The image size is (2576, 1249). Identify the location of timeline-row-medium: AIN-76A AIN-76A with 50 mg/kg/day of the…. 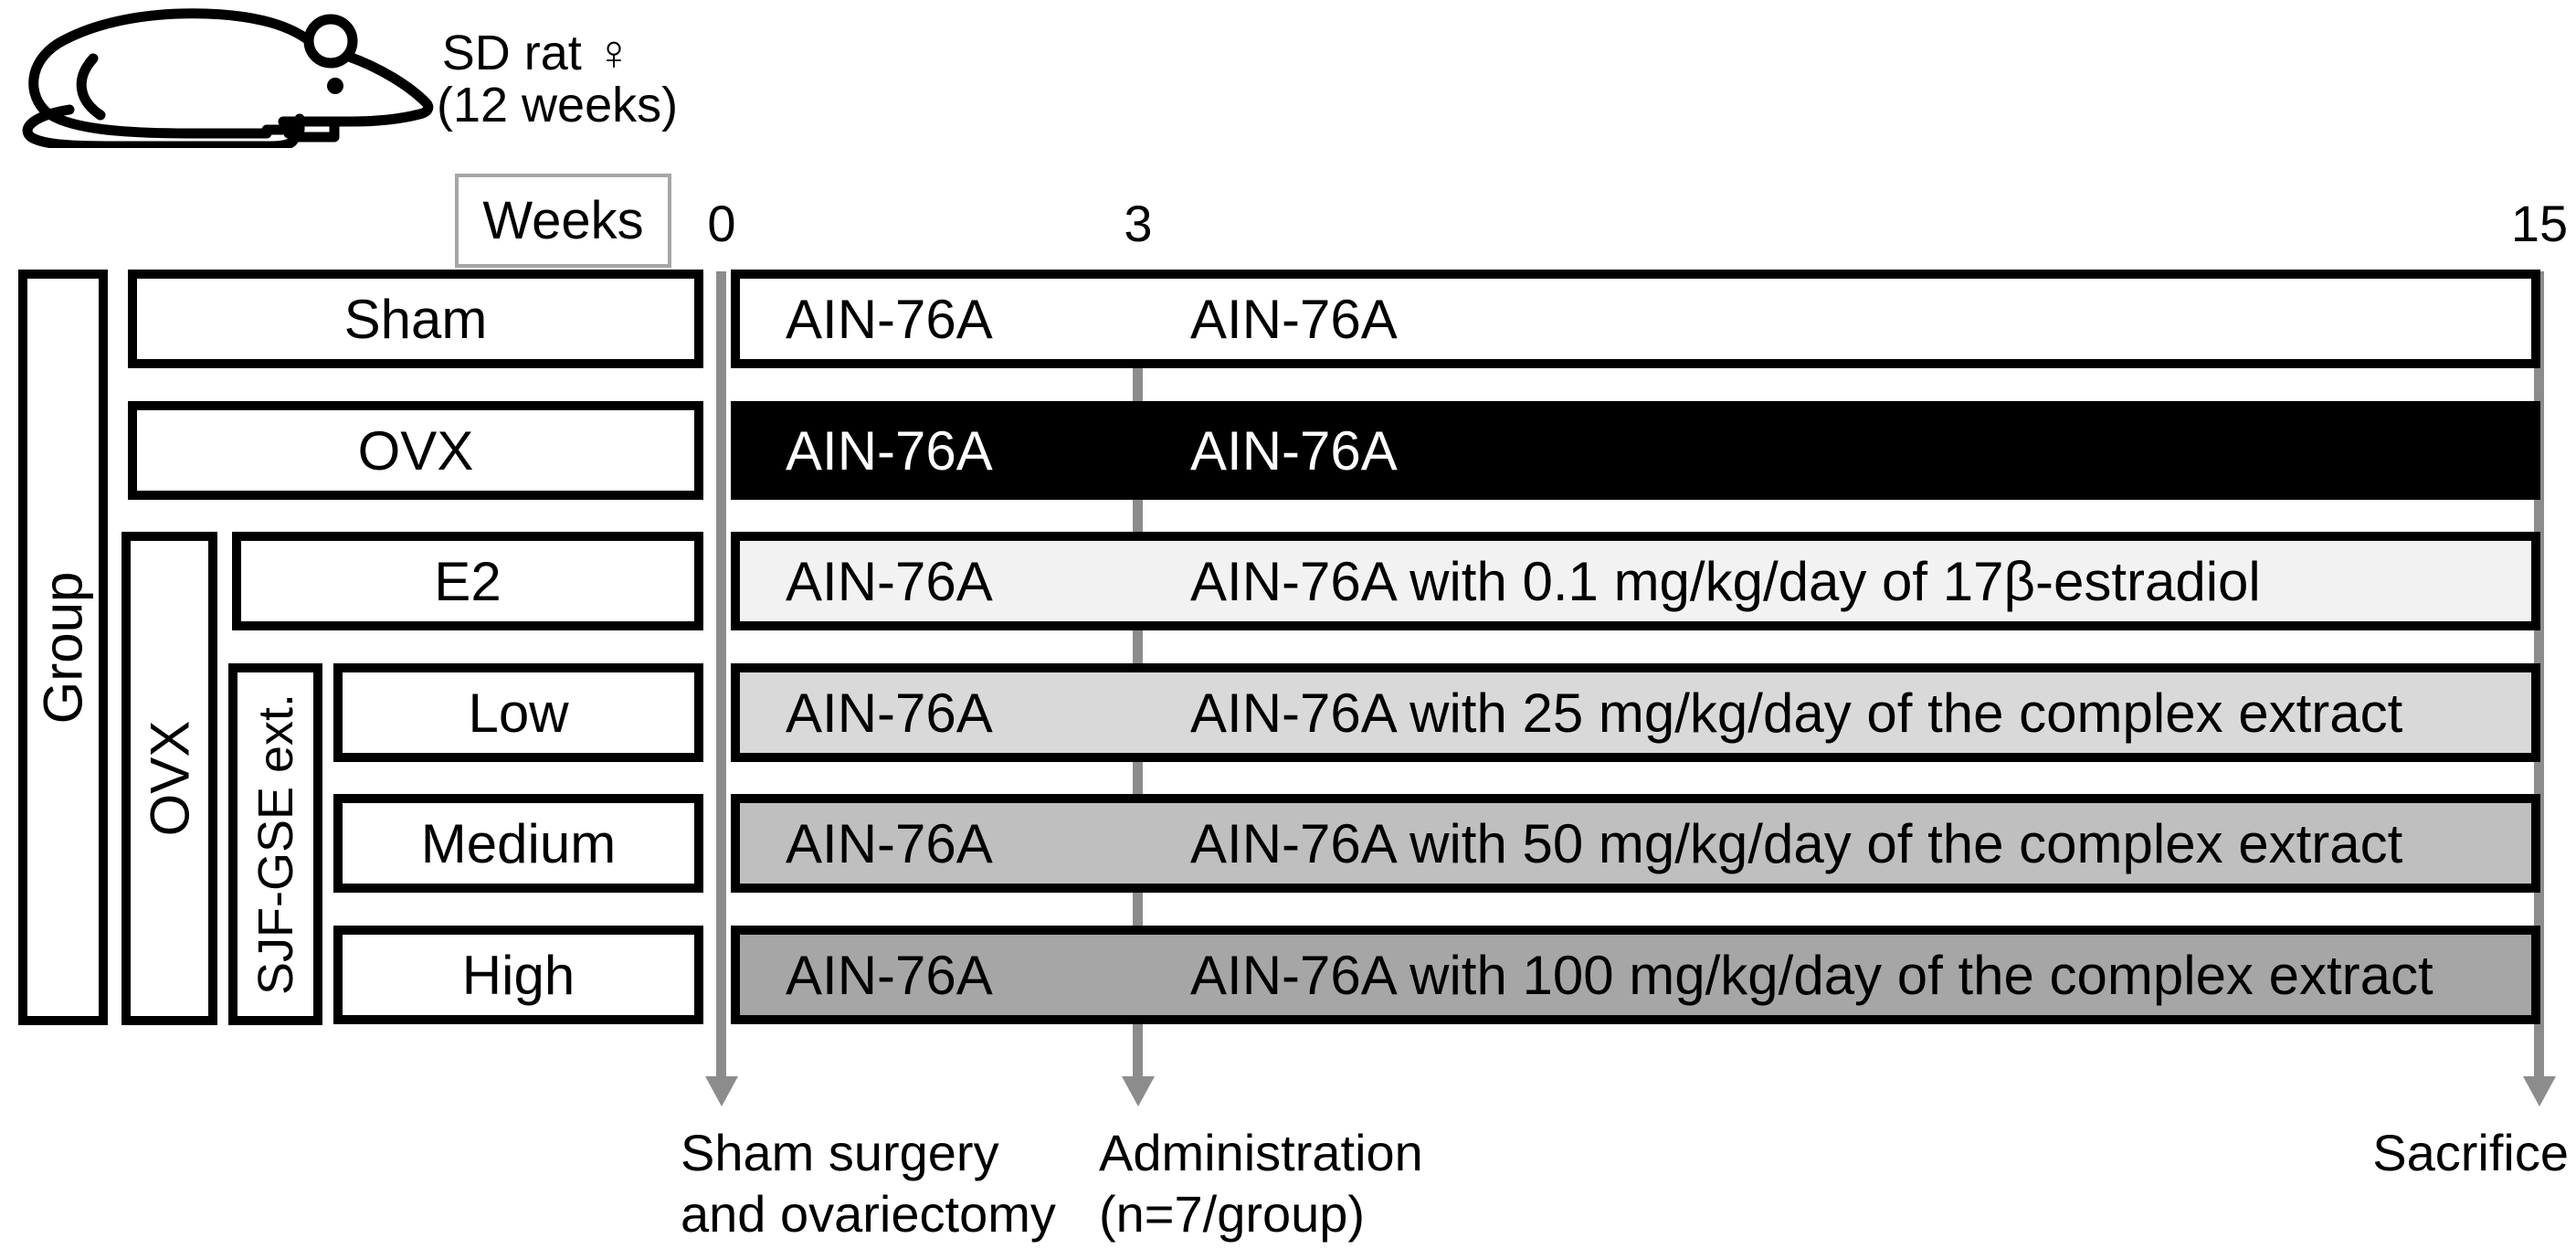
(1635, 844).